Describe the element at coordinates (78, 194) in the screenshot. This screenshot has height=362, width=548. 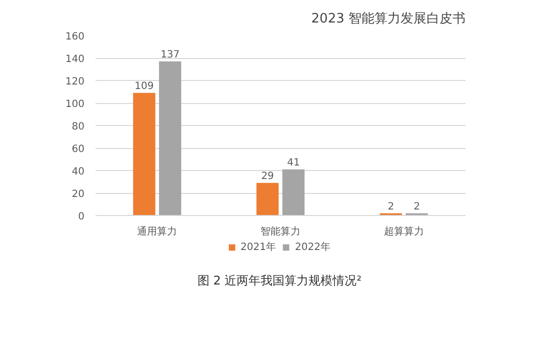
I see `y-tick-label: 20` at that location.